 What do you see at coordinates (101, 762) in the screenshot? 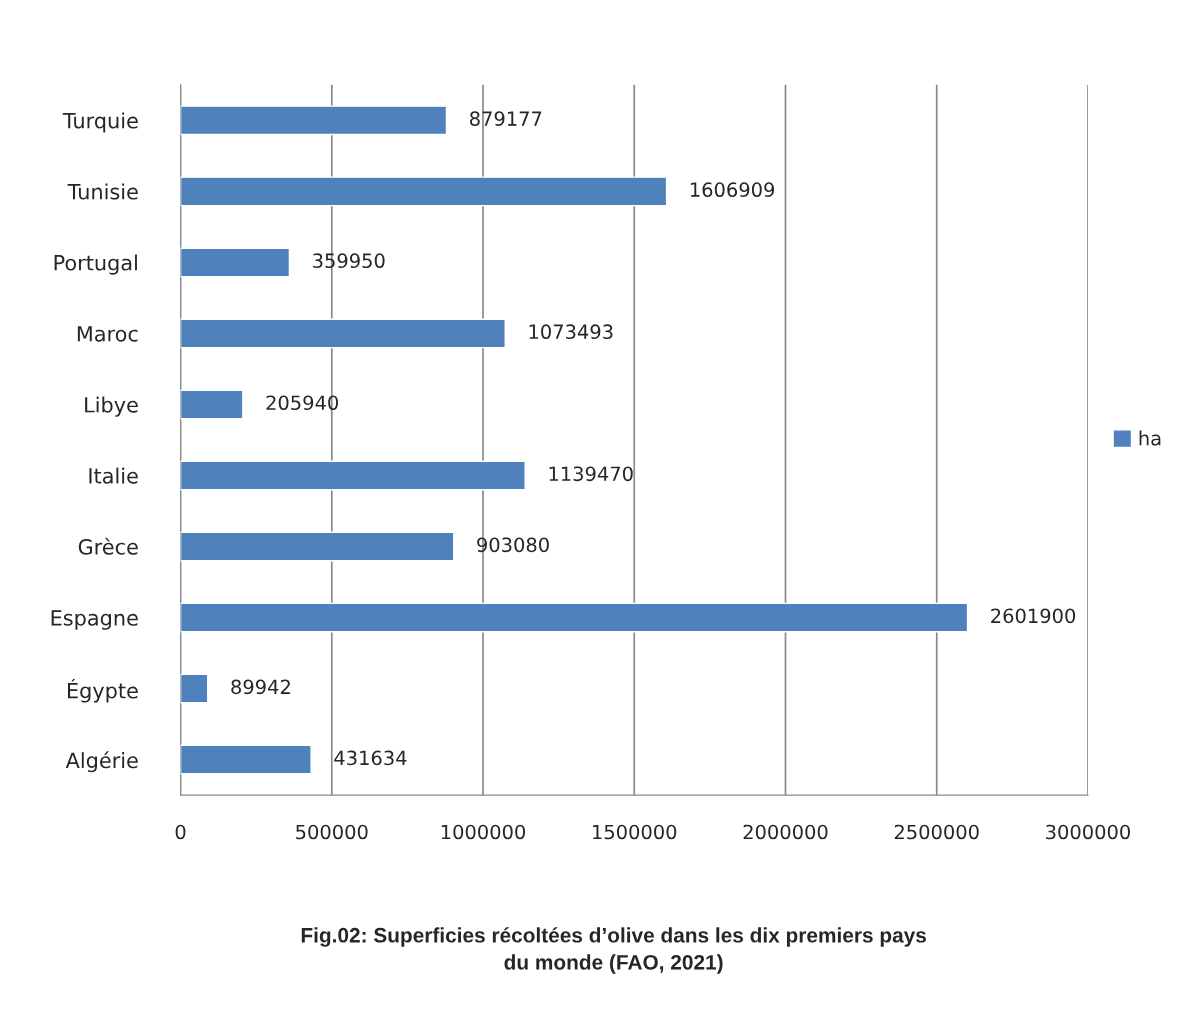
I see `y-tick-label: Algérie` at bounding box center [101, 762].